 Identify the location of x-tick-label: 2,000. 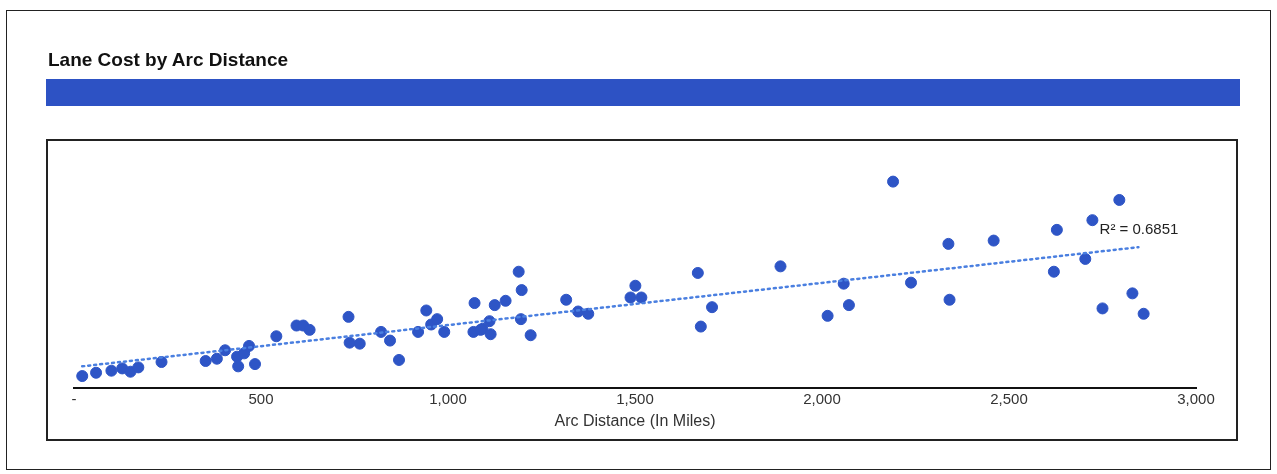
(822, 398).